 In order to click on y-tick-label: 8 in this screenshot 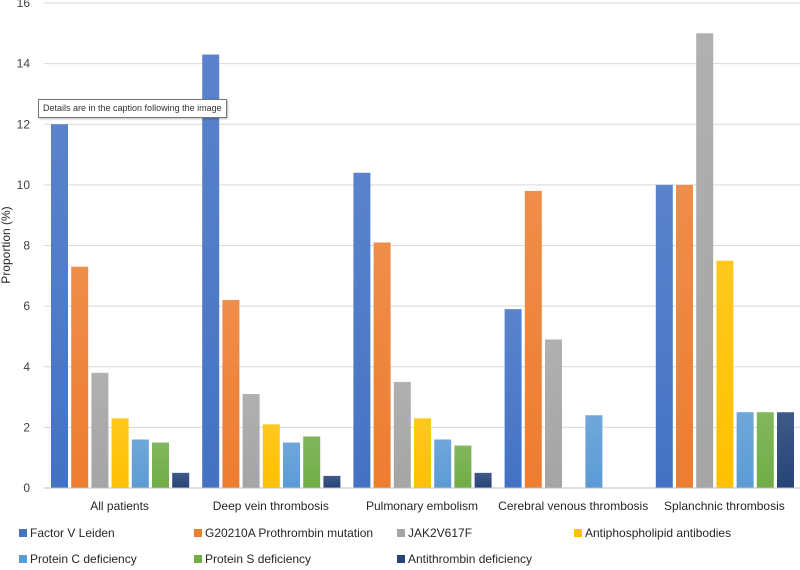, I will do `click(26, 246)`.